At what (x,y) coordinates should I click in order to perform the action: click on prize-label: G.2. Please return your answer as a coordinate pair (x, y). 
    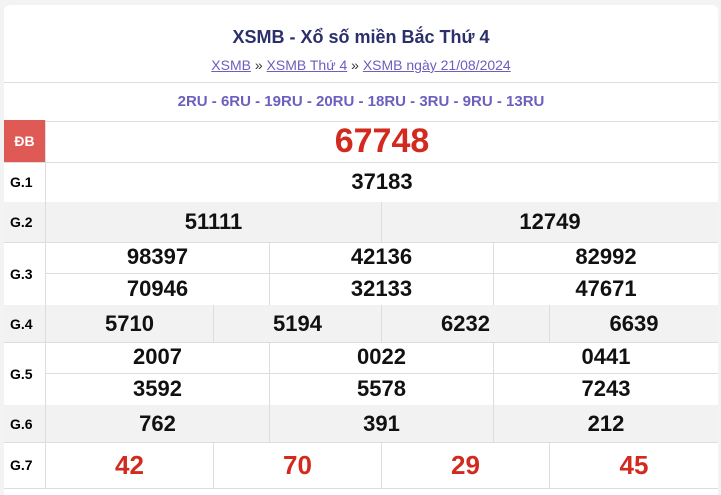
    Looking at the image, I should click on (25, 222).